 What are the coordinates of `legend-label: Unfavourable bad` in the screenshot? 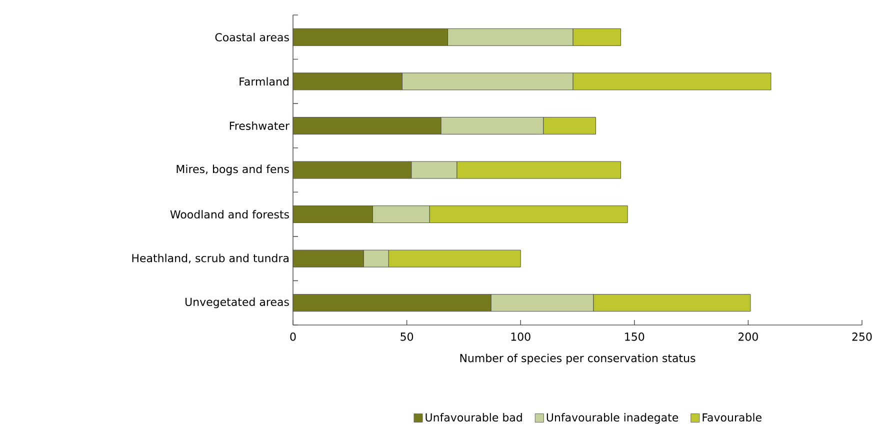 It's located at (474, 417).